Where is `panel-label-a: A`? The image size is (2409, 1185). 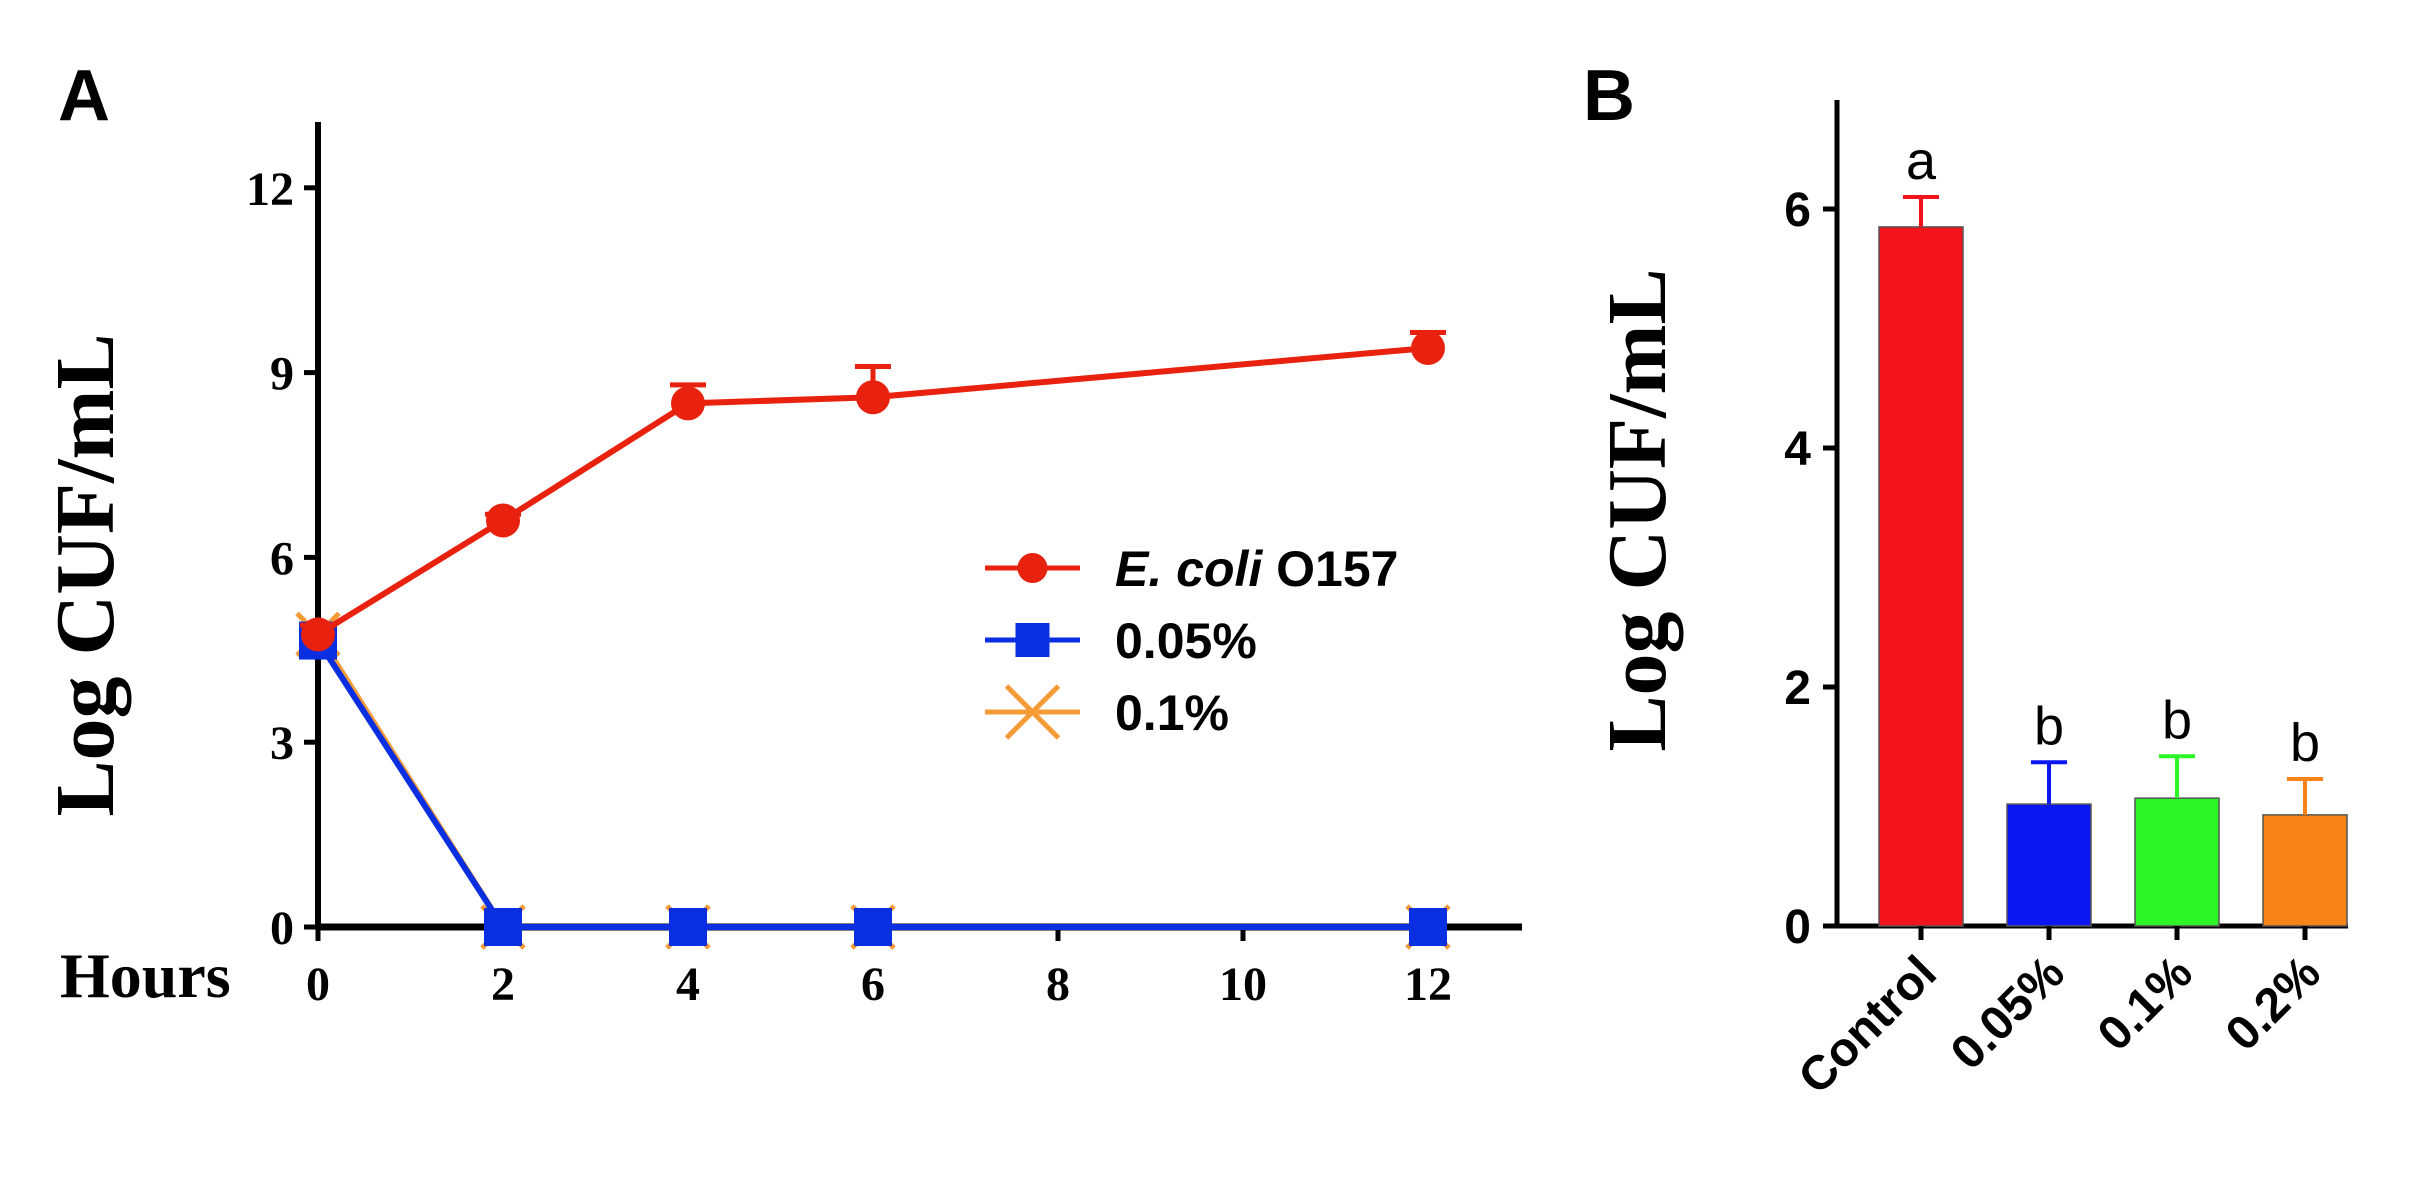
panel-label-a: A is located at coordinates (84, 96).